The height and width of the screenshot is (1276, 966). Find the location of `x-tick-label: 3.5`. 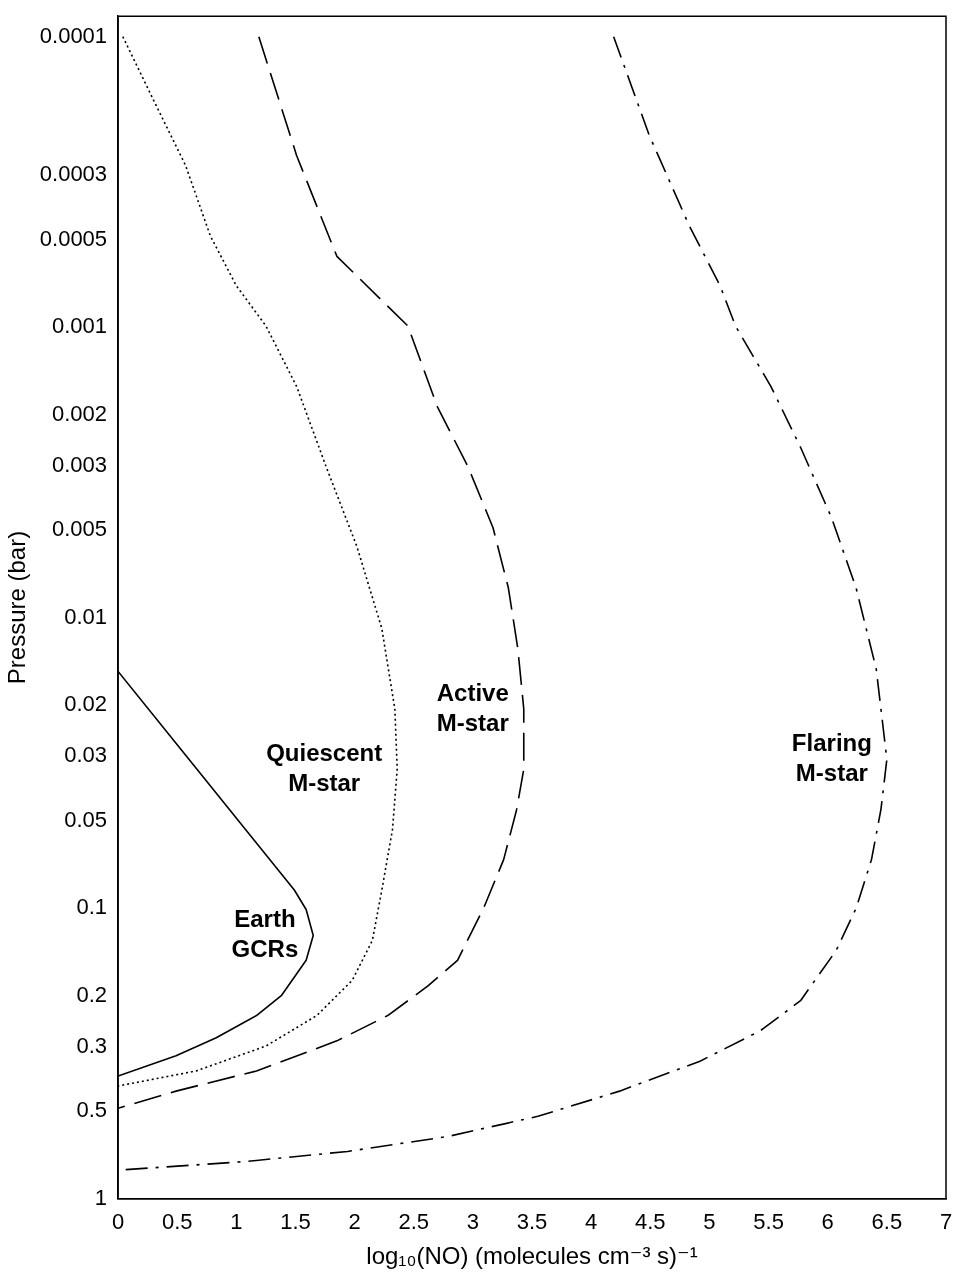

x-tick-label: 3.5 is located at coordinates (532, 1222).